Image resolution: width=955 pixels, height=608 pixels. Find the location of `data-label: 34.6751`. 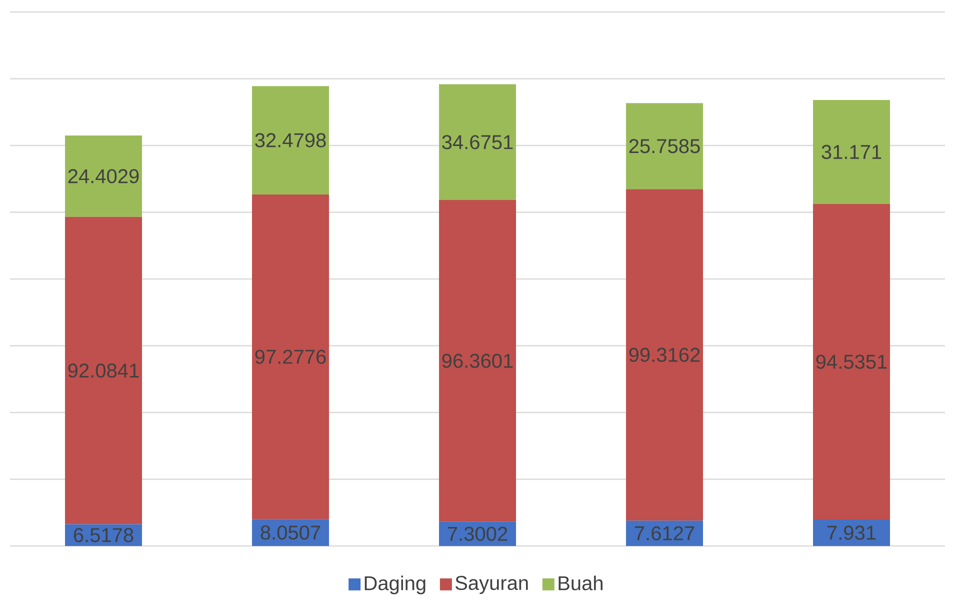

data-label: 34.6751 is located at coordinates (477, 142).